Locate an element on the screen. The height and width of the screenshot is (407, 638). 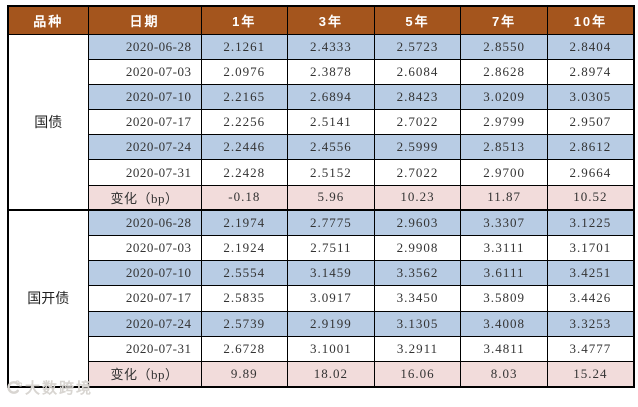
col-header-date: 日期 is located at coordinates (144, 20).